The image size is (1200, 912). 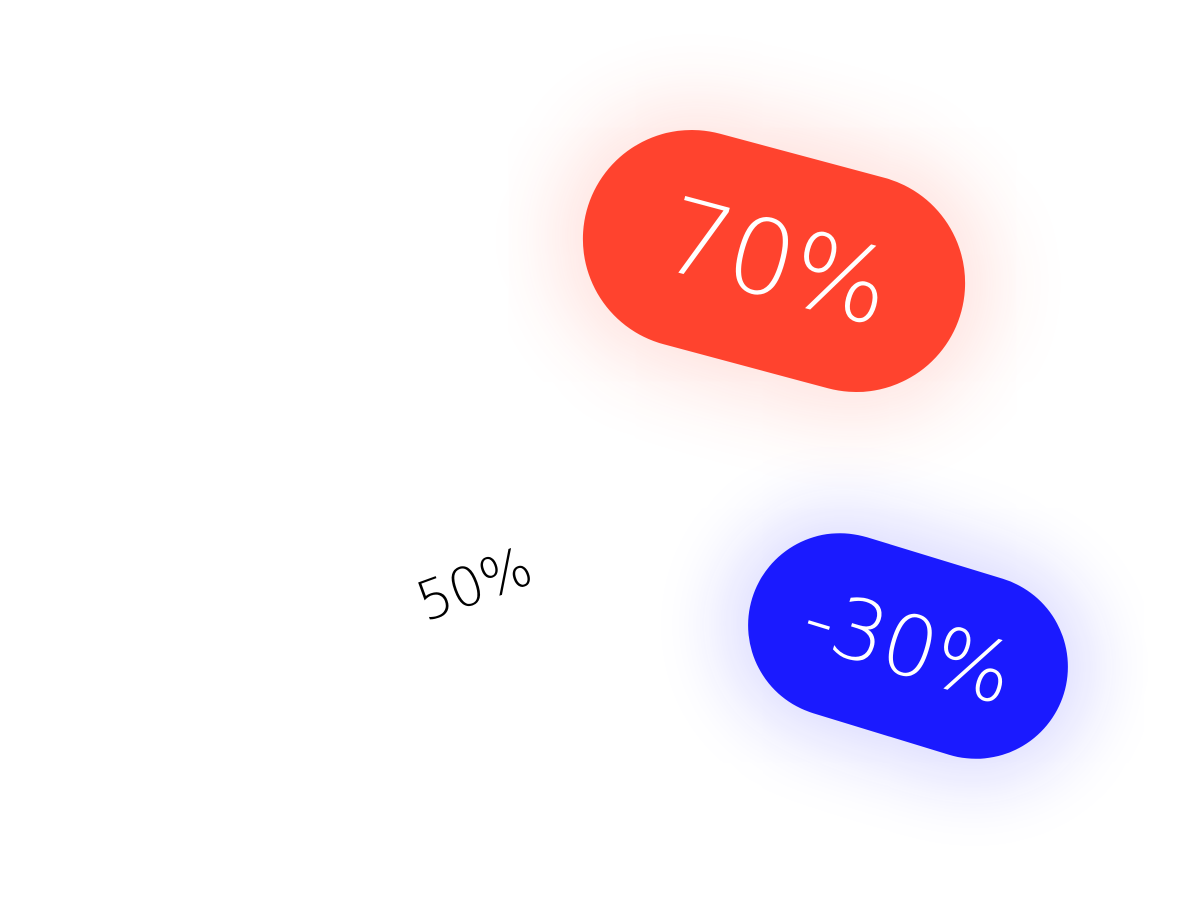 I want to click on percent-label-50: 50%, so click(x=473, y=585).